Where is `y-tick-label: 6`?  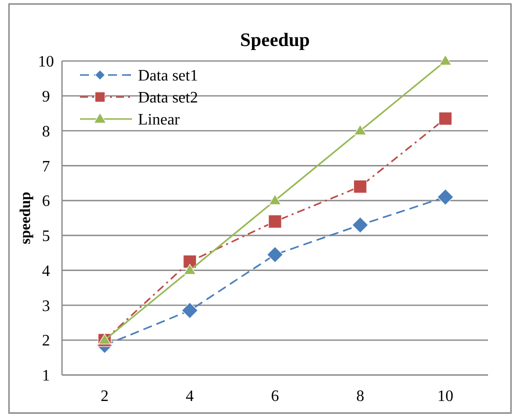
y-tick-label: 6 is located at coordinates (46, 201).